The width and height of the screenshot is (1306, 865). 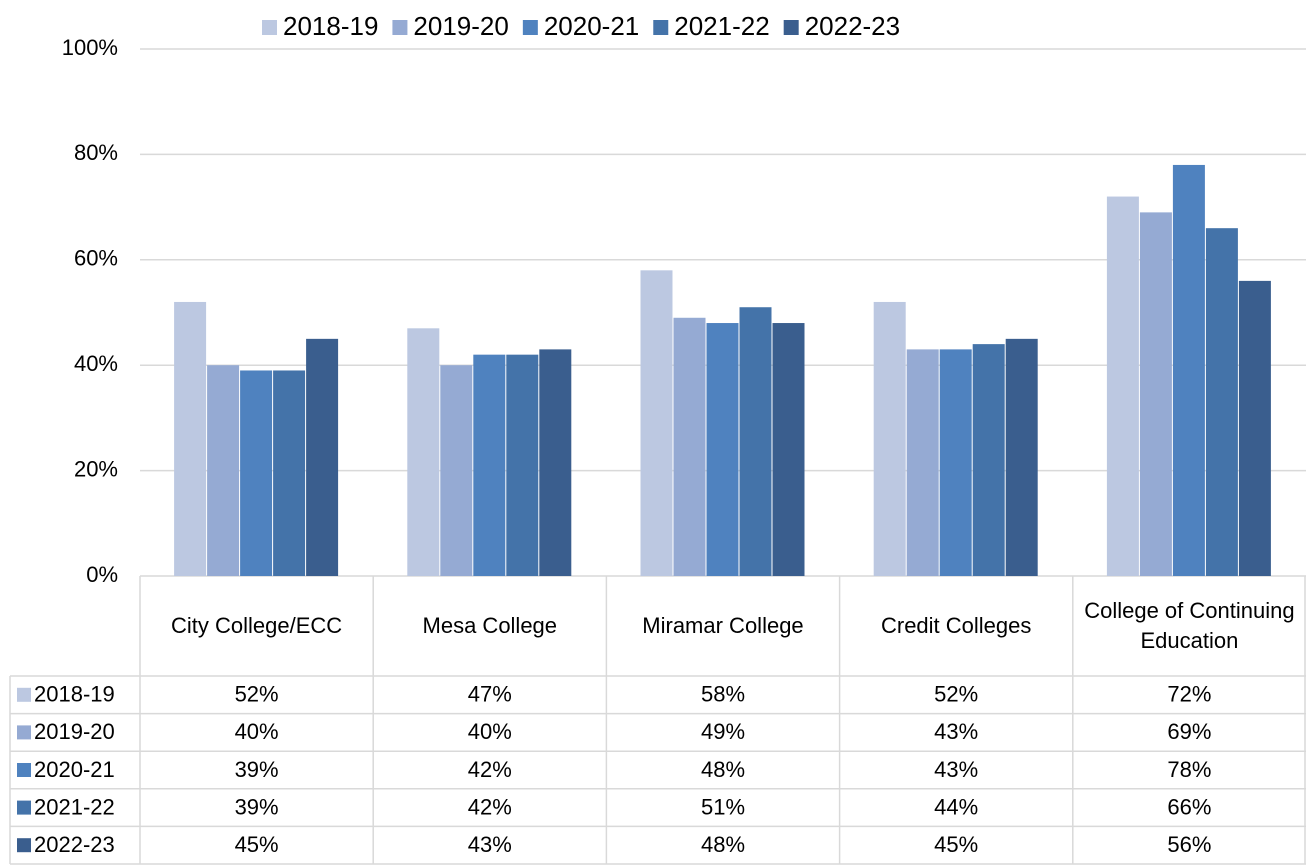 I want to click on y-tick-label: 100%, so click(x=90, y=47).